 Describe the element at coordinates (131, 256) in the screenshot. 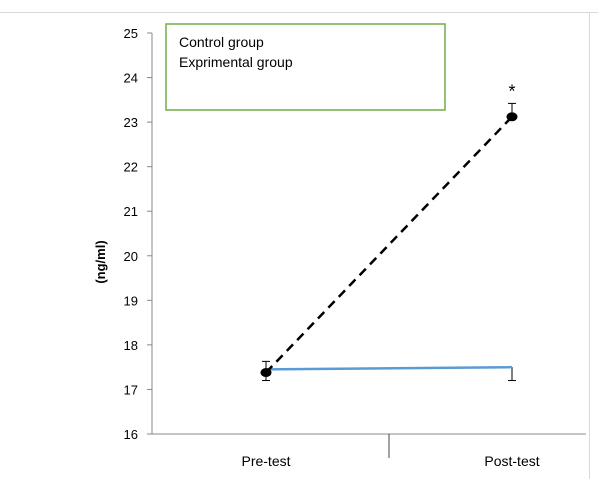

I see `y-tick-label: 20` at that location.